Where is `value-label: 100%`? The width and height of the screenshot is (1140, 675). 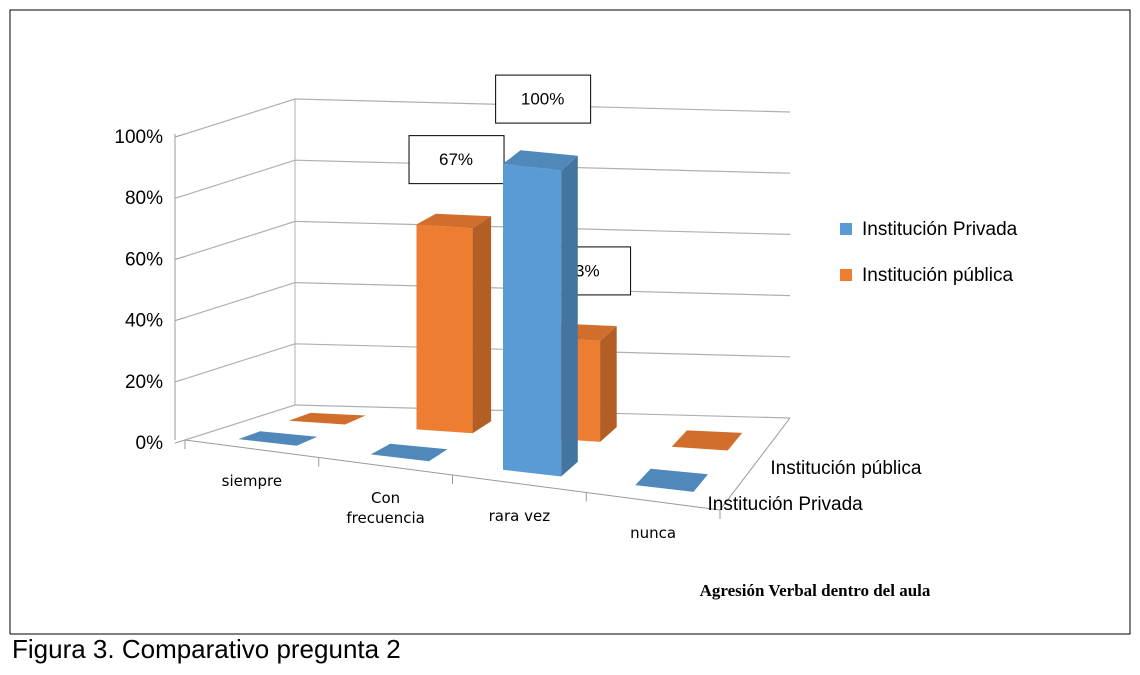 value-label: 100% is located at coordinates (542, 99).